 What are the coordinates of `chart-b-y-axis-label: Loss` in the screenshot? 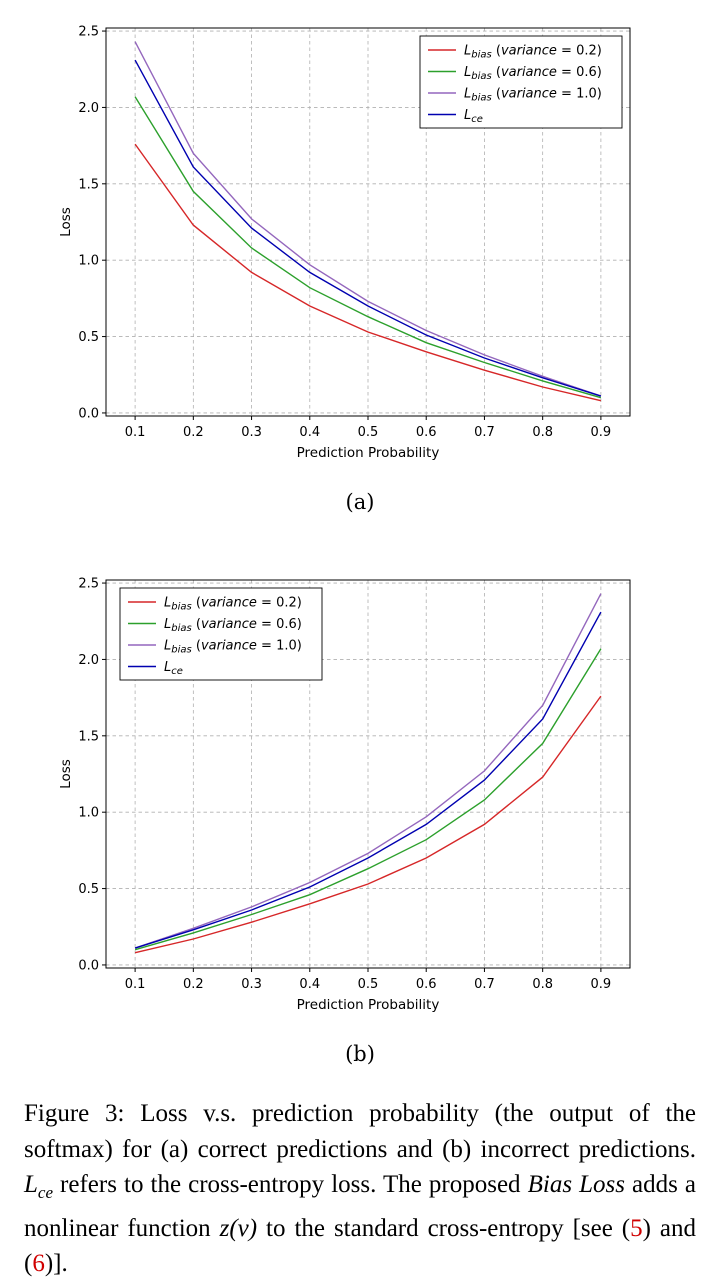 It's located at (66, 774).